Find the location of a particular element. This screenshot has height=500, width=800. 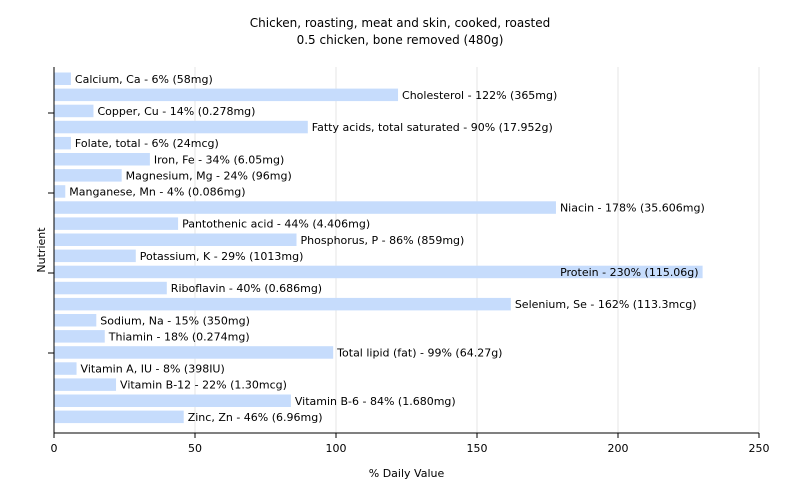

x-tick-label: 0 is located at coordinates (54, 448).